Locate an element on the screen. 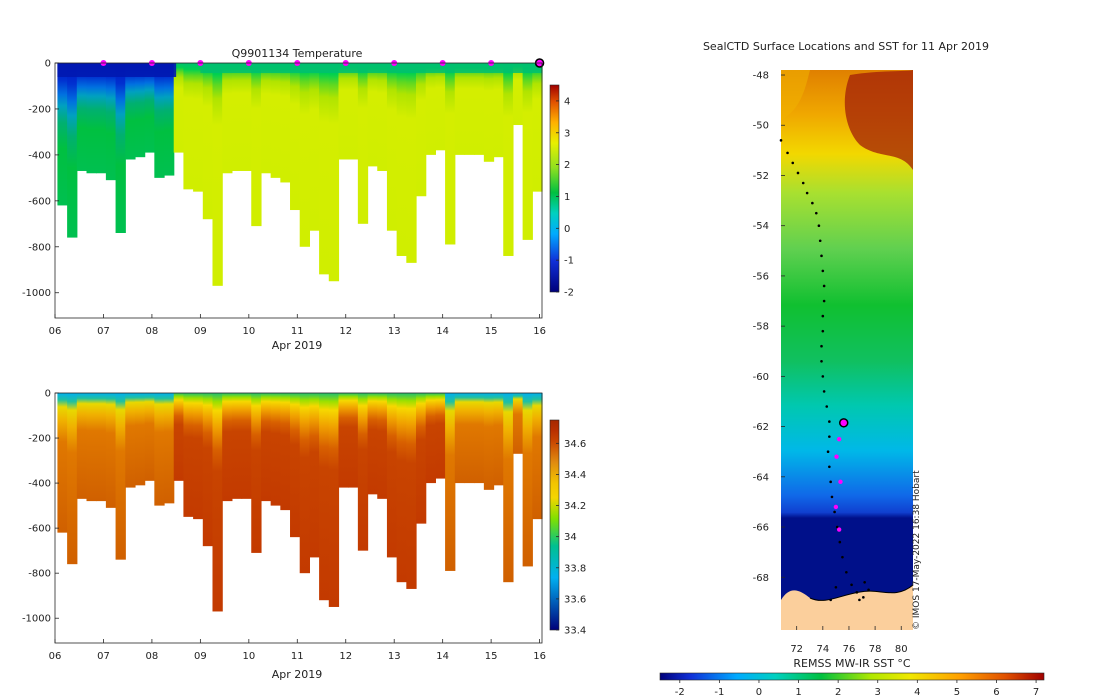 Image resolution: width=1100 pixels, height=700 pixels. x-tick-label: 16 is located at coordinates (539, 656).